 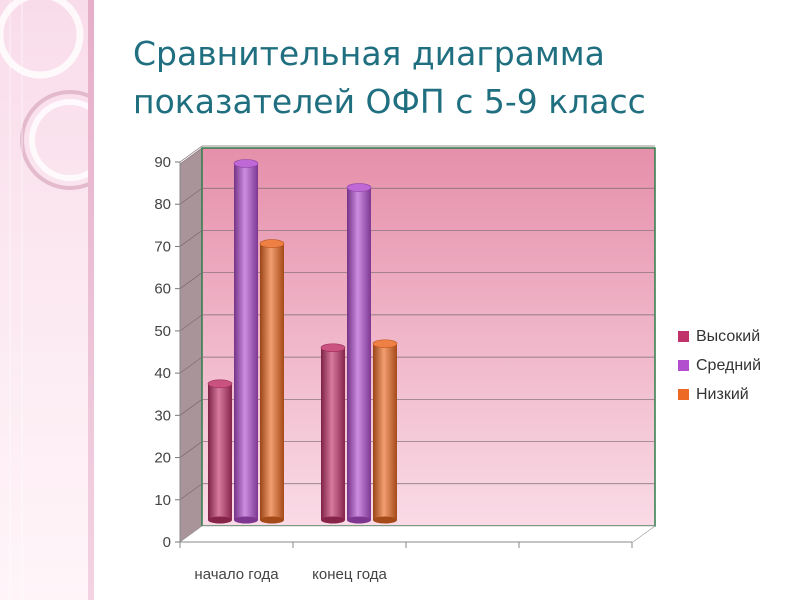 I want to click on decorative-side-stripe, so click(x=91, y=300).